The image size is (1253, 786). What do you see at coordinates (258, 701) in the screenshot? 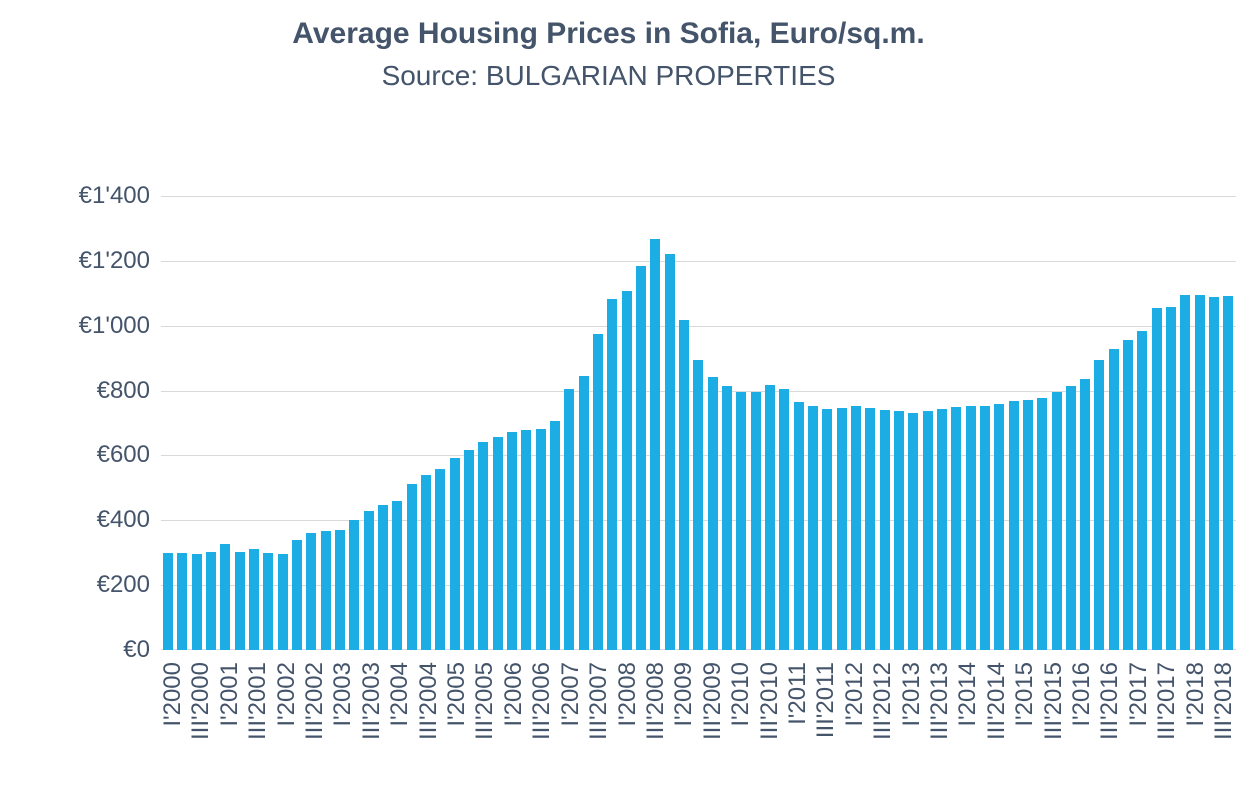
I see `x-tick-label: III'2001` at bounding box center [258, 701].